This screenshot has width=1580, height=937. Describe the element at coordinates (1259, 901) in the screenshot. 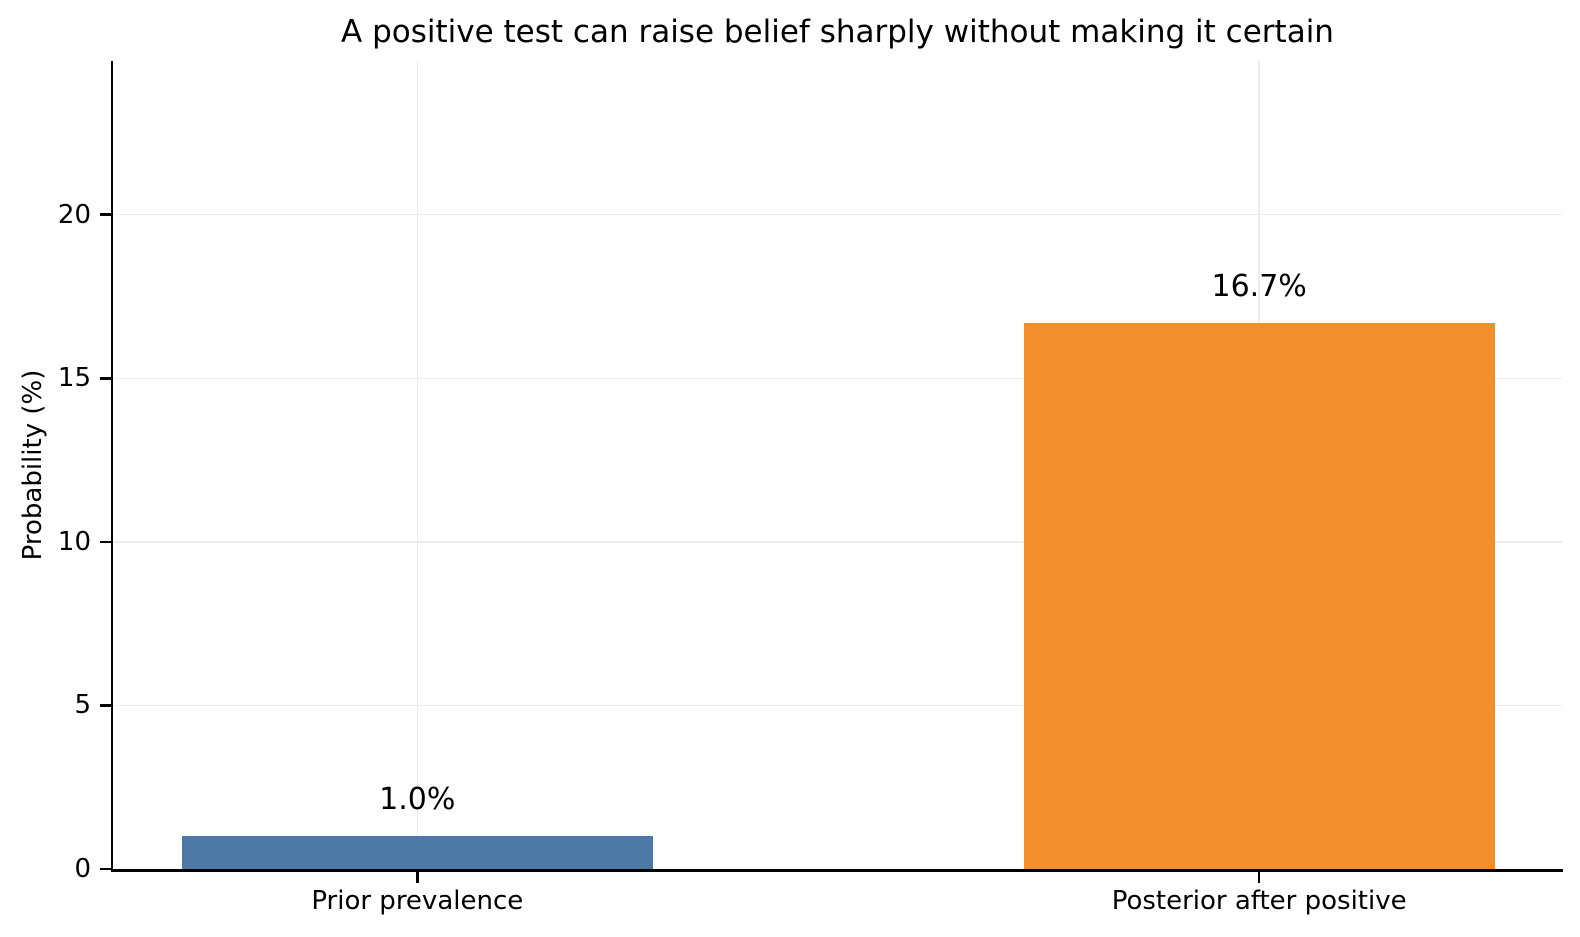

I see `x-tick-label: Posterior after positive` at that location.